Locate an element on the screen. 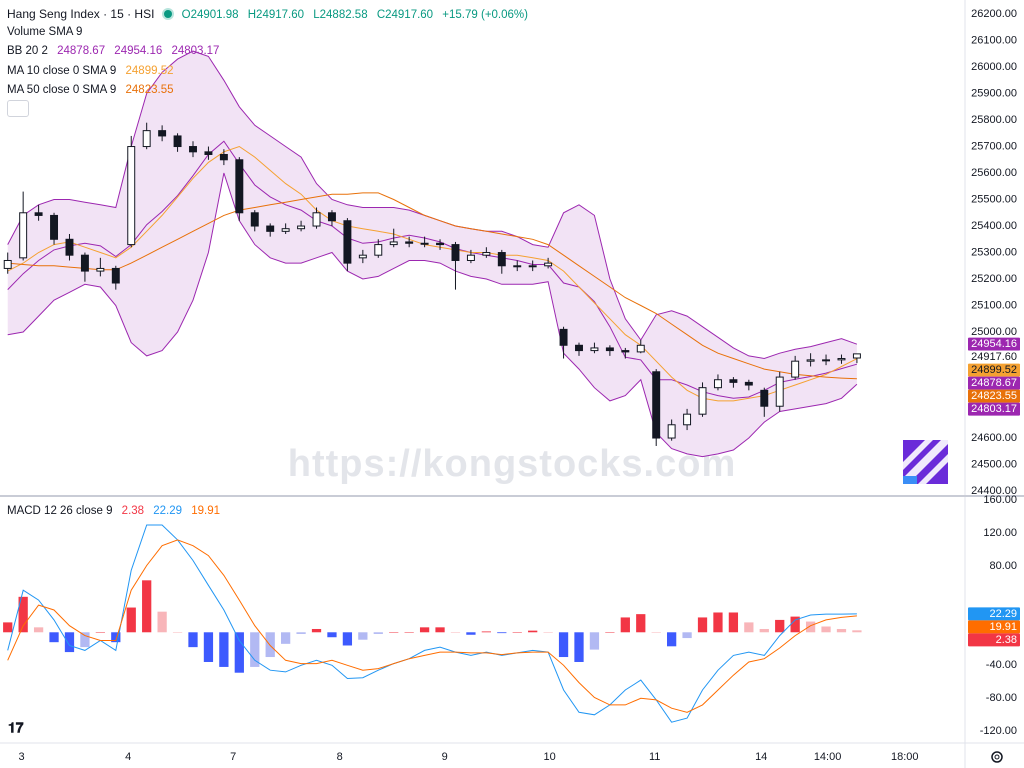  bb-label: BB 20 2 is located at coordinates (27, 51).